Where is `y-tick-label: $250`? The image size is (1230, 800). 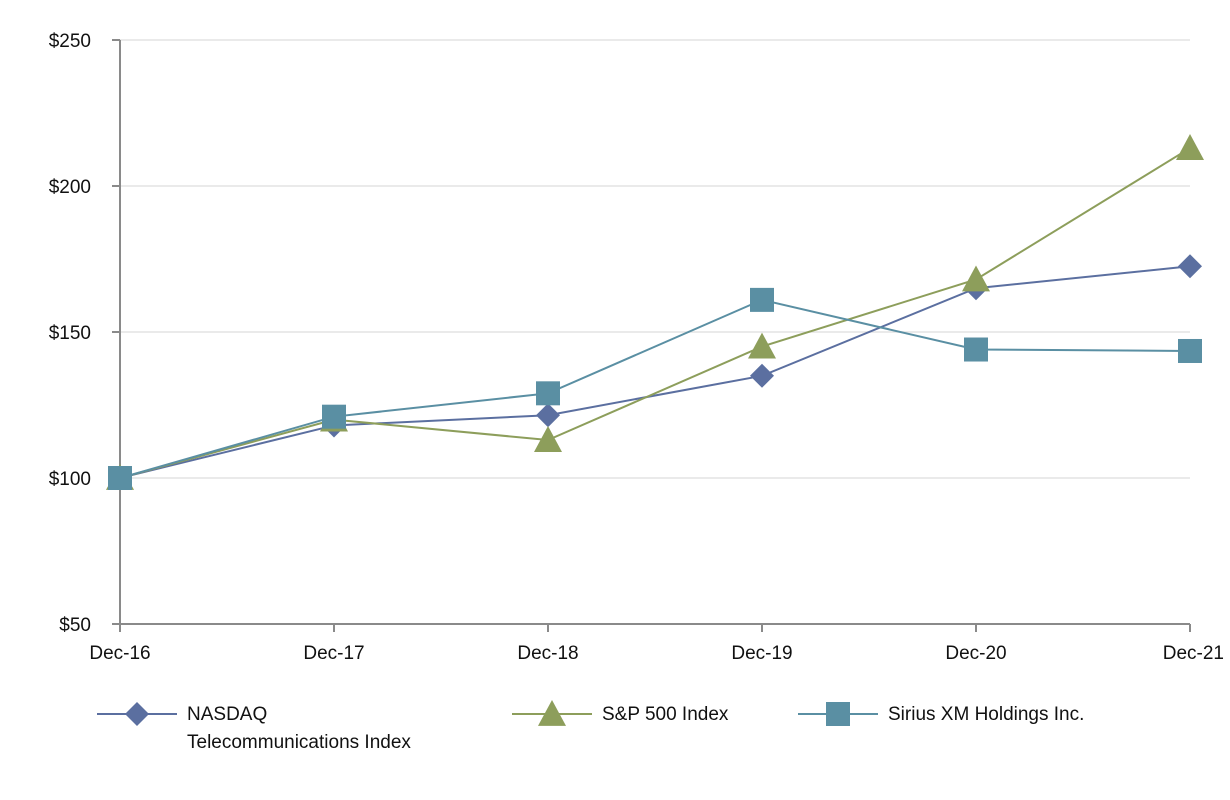
y-tick-label: $250 is located at coordinates (70, 41).